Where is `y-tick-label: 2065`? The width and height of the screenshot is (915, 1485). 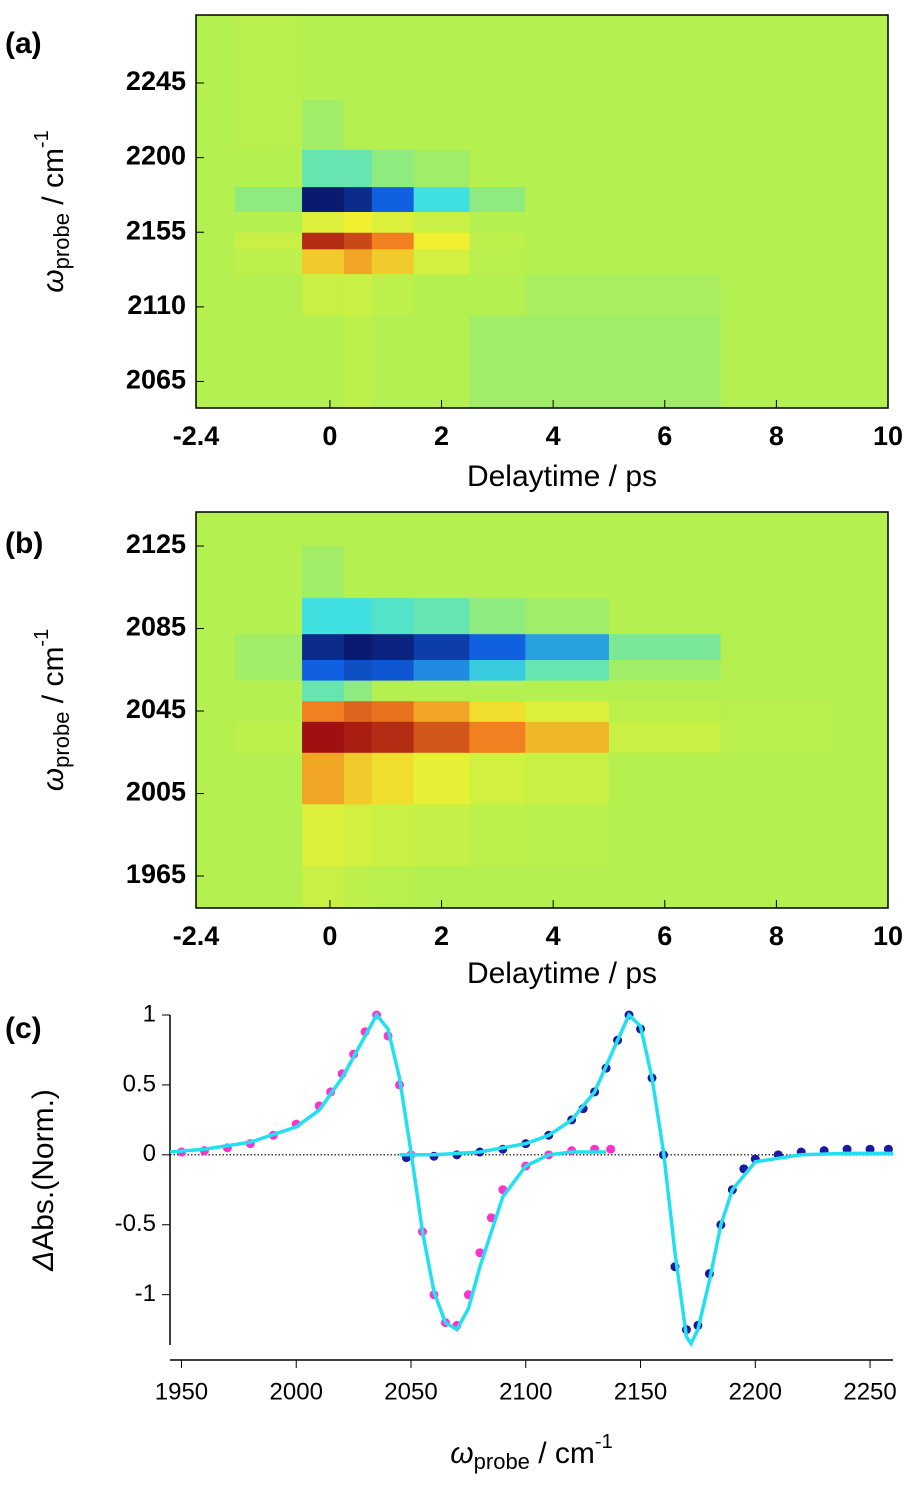
y-tick-label: 2065 is located at coordinates (156, 380).